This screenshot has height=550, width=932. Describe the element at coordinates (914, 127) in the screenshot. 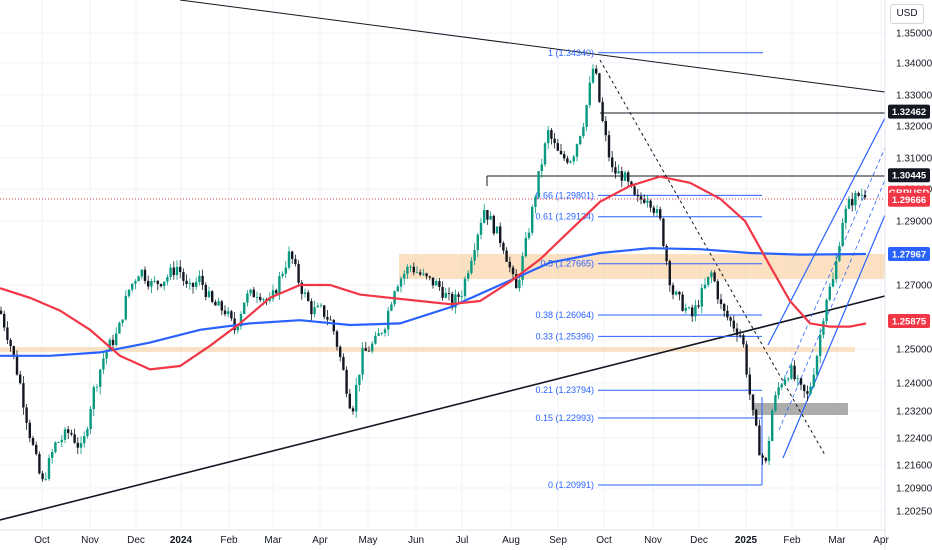

I see `price-tick-label: 1.32000` at that location.